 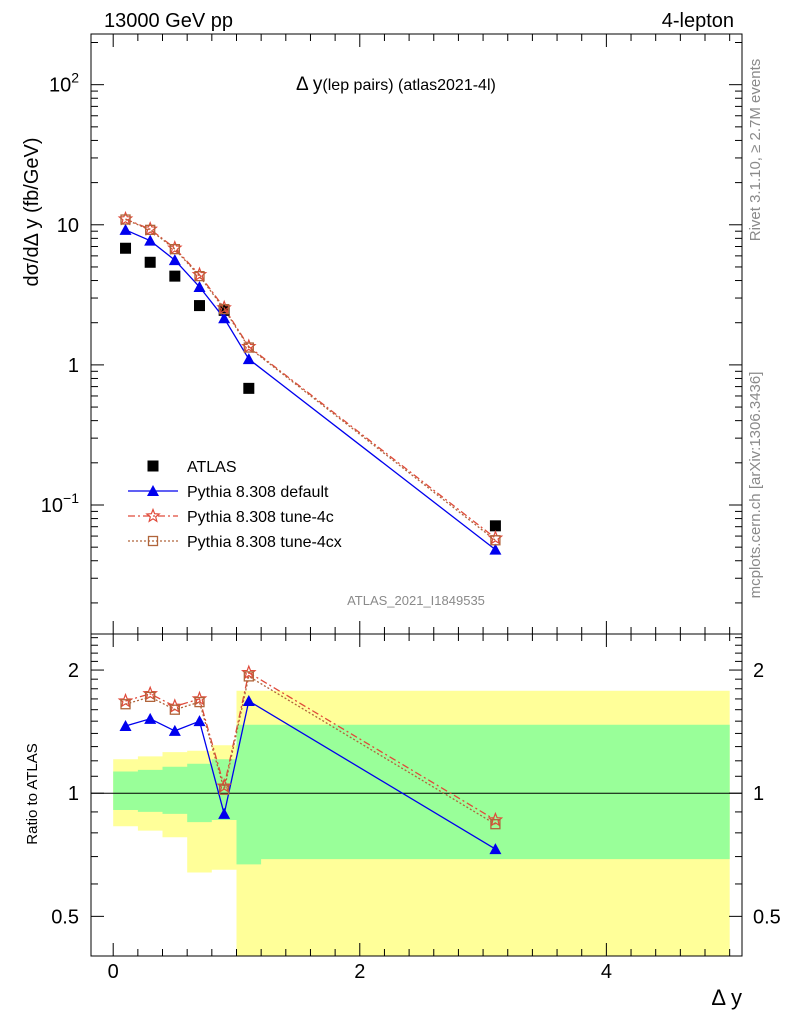 I want to click on ratio-y-tick-label-right: 2, so click(x=758, y=671).